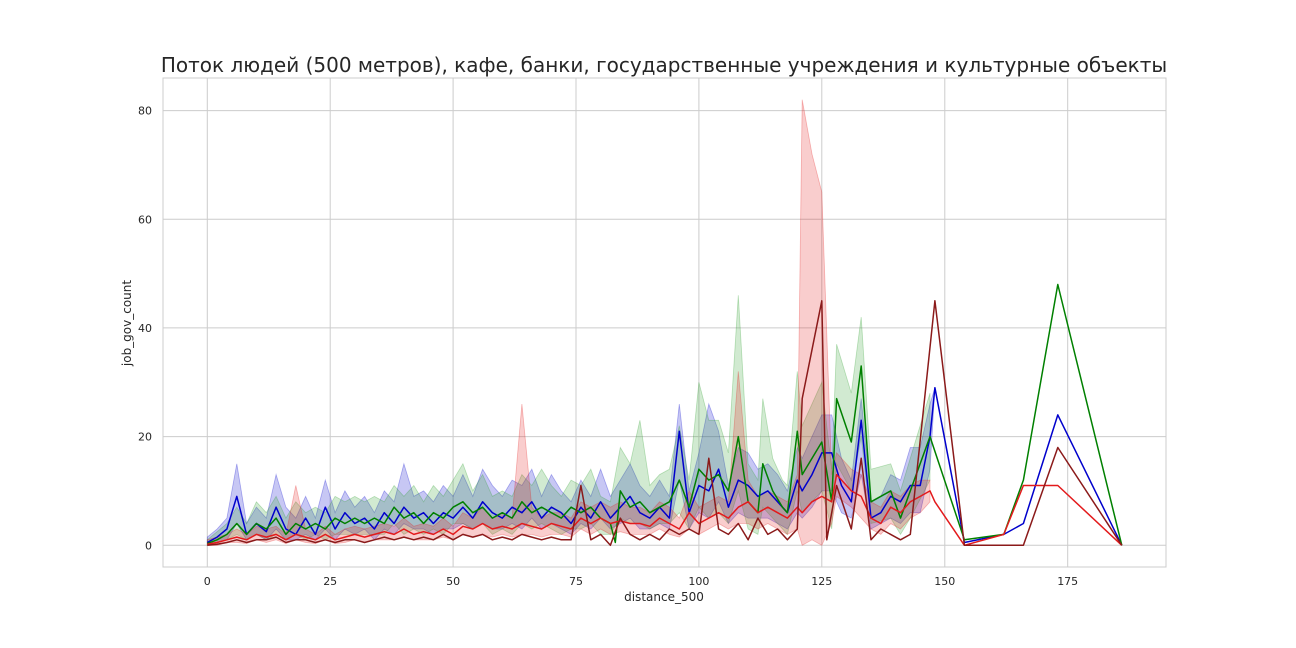 This screenshot has width=1296, height=648. I want to click on y-tick-label: 80, so click(145, 111).